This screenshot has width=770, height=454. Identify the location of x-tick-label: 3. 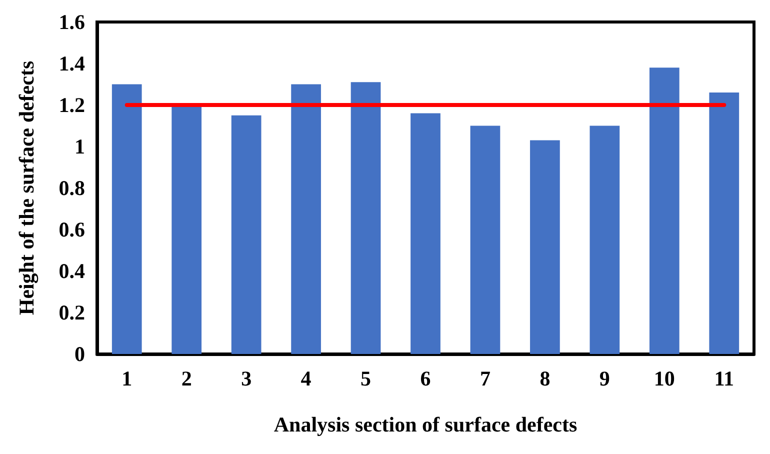
(246, 378).